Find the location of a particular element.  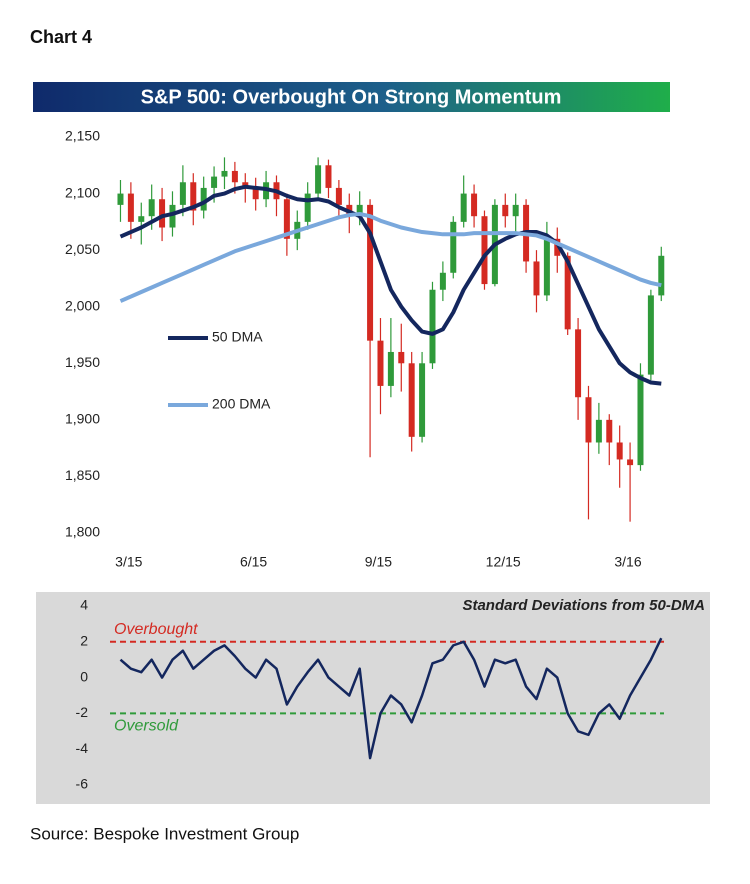

deviation-line is located at coordinates (391, 698).